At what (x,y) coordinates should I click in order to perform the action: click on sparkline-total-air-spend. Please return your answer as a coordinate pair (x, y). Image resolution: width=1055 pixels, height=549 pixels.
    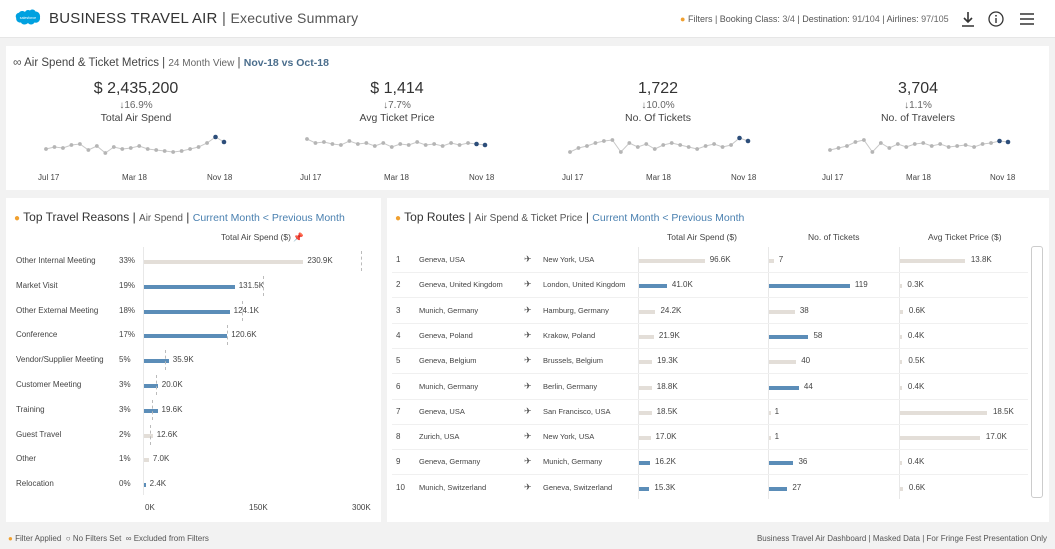
    Looking at the image, I should click on (137, 143).